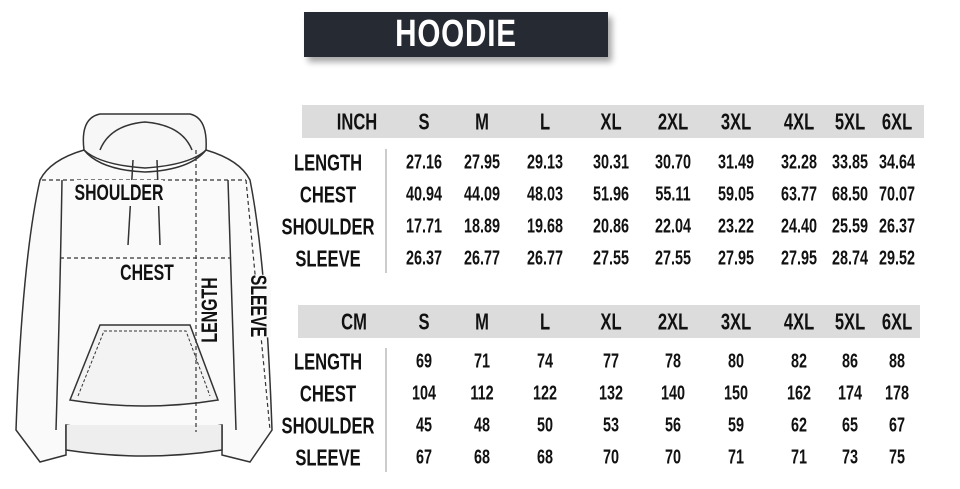 The width and height of the screenshot is (960, 489). What do you see at coordinates (799, 162) in the screenshot?
I see `table-cell: 32.28` at bounding box center [799, 162].